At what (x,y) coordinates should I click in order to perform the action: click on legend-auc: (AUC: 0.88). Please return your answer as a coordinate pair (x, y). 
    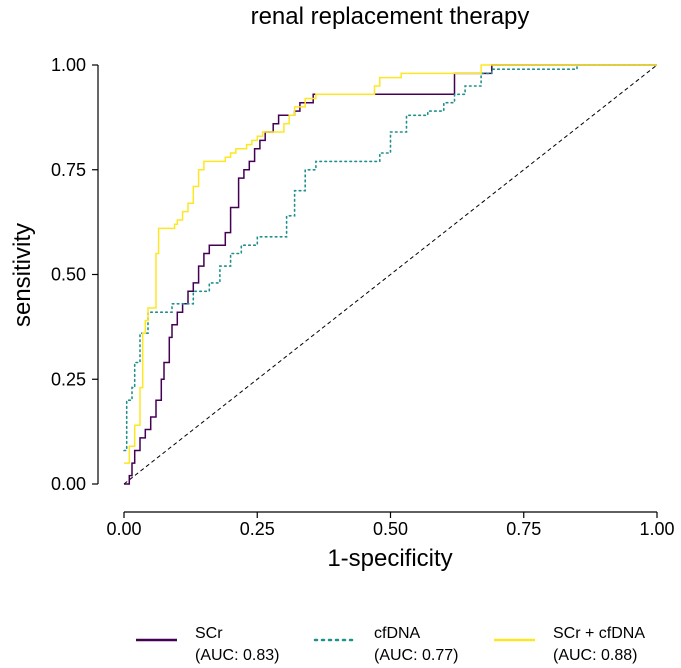
    Looking at the image, I should click on (595, 655).